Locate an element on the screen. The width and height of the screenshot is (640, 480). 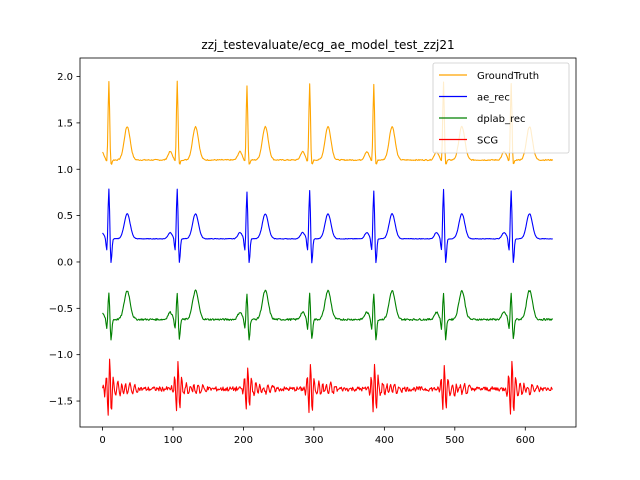
chart-title: zzj_testevaluate/ecg_ae_model_test_zzj21 is located at coordinates (327, 45).